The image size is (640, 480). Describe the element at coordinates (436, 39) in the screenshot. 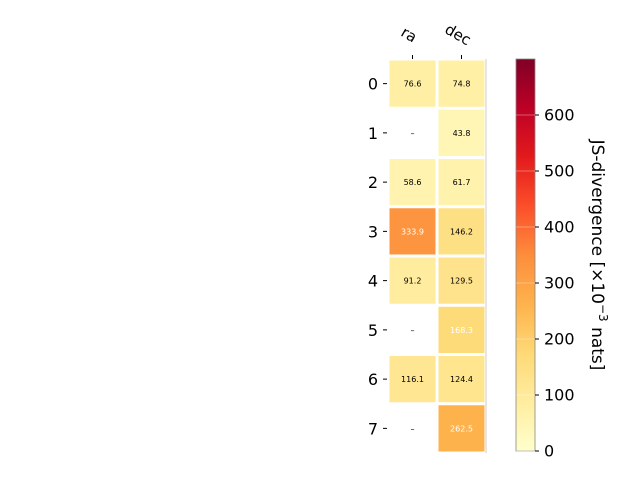

I see `column-labels: ra dec` at that location.